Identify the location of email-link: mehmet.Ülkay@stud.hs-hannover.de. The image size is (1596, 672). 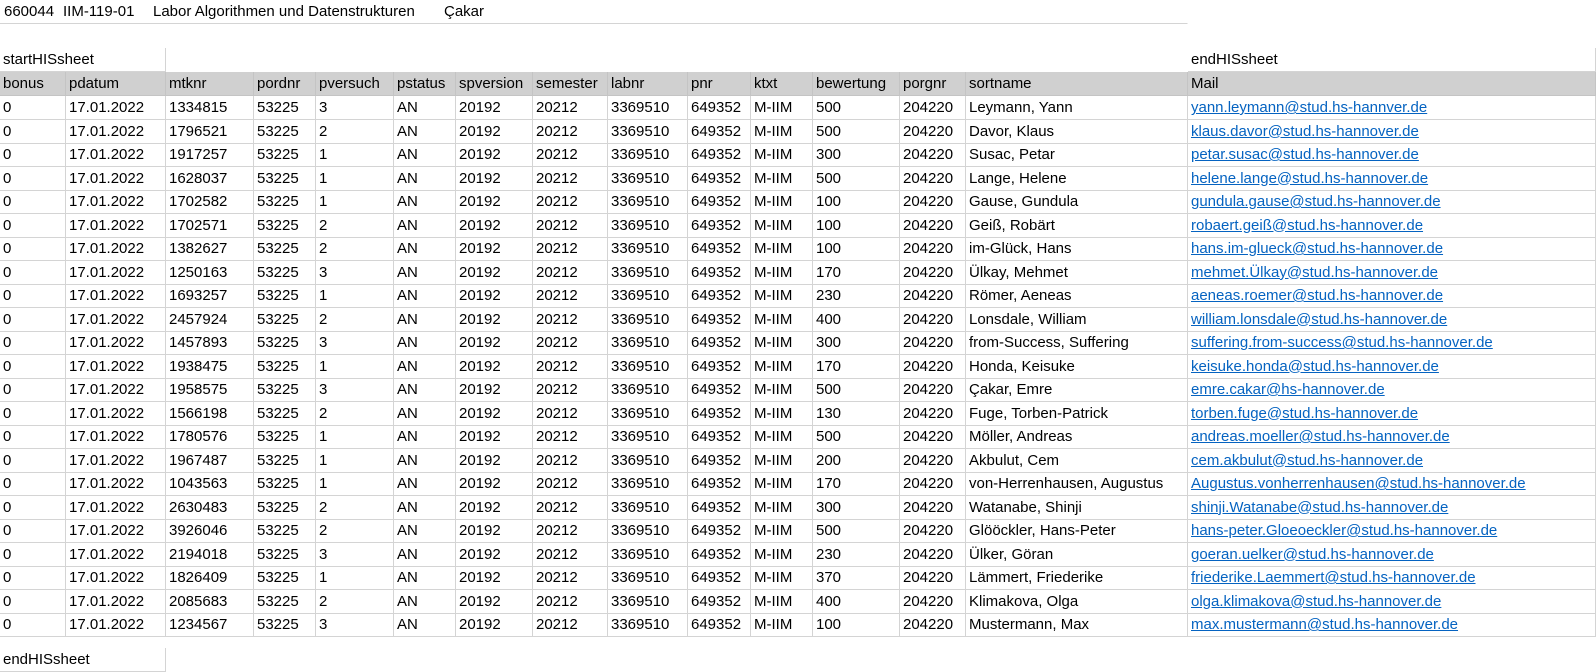
(1315, 272).